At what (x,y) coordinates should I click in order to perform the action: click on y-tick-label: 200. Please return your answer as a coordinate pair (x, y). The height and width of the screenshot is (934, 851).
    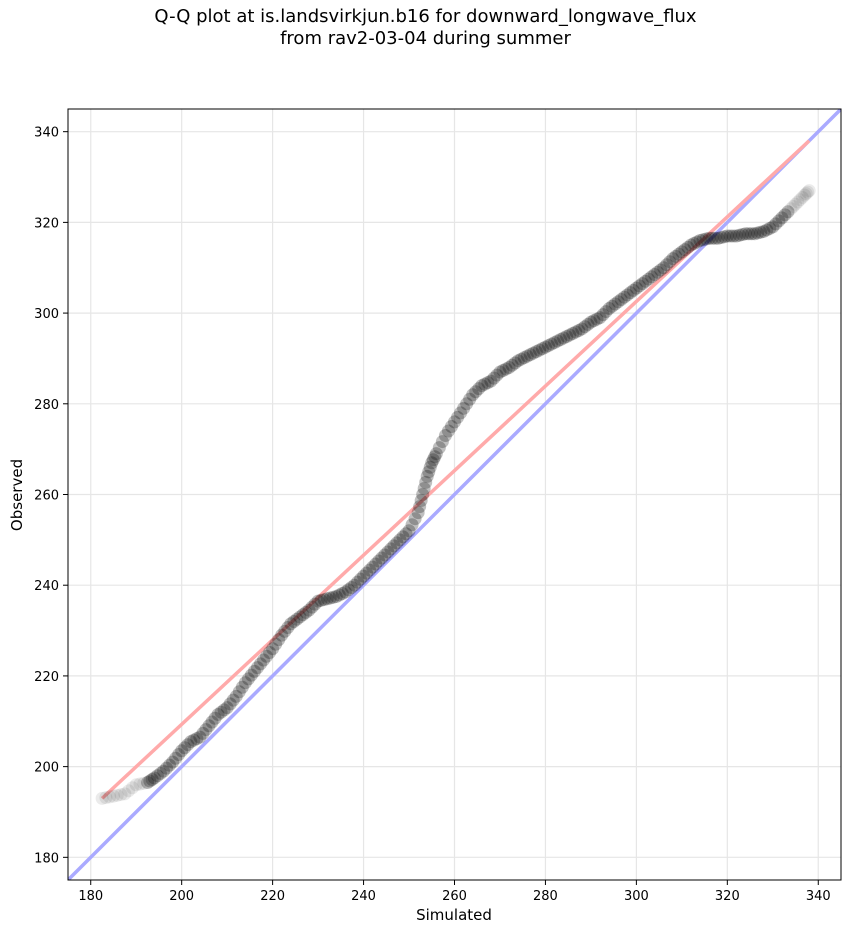
    Looking at the image, I should click on (46, 768).